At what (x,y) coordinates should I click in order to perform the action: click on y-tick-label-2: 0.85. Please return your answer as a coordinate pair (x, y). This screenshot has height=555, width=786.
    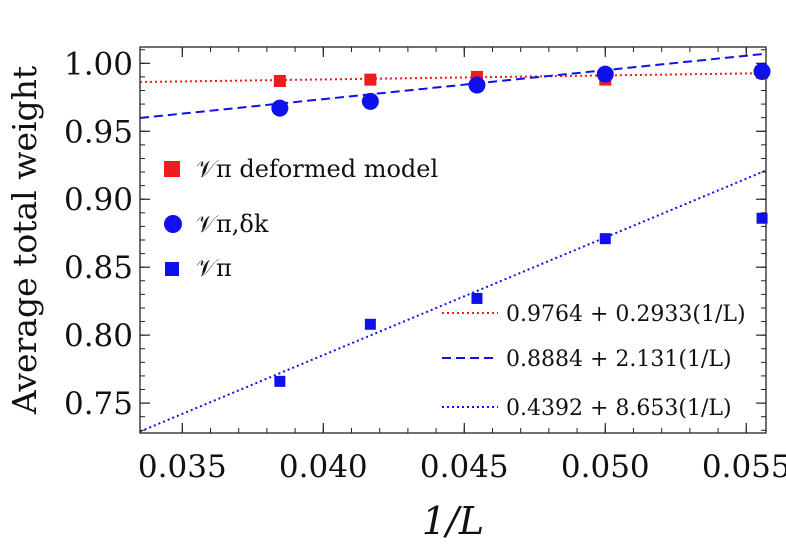
    Looking at the image, I should click on (98, 268).